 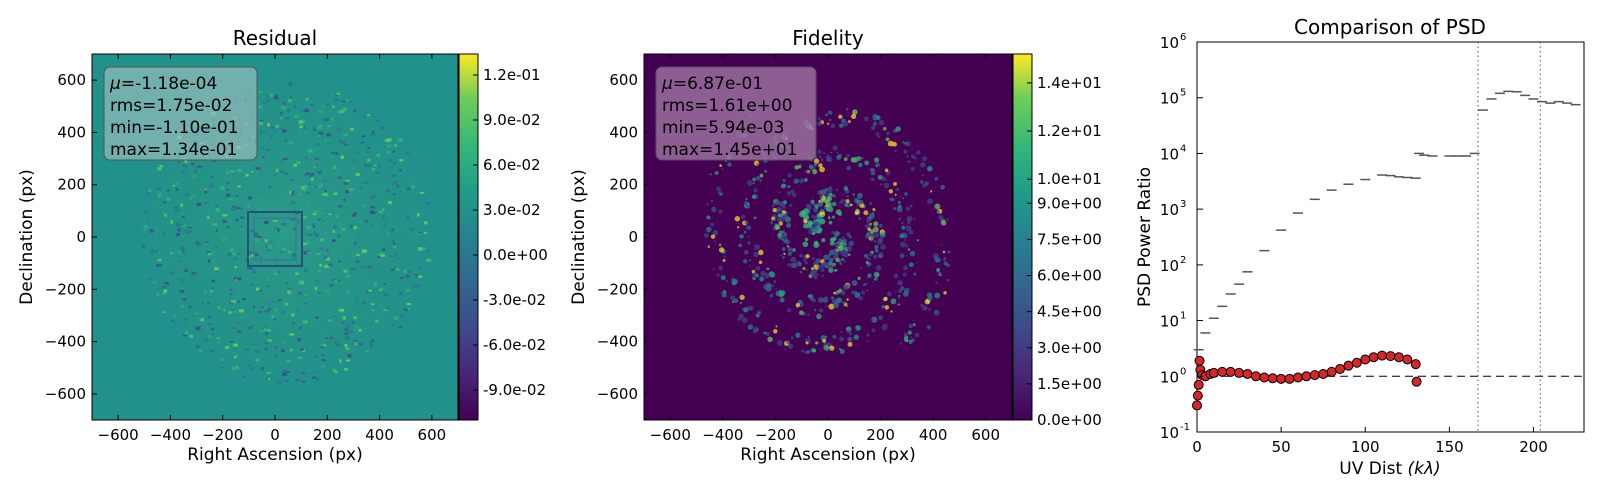 I want to click on fidelity-x-tick-label: 400, so click(x=933, y=435).